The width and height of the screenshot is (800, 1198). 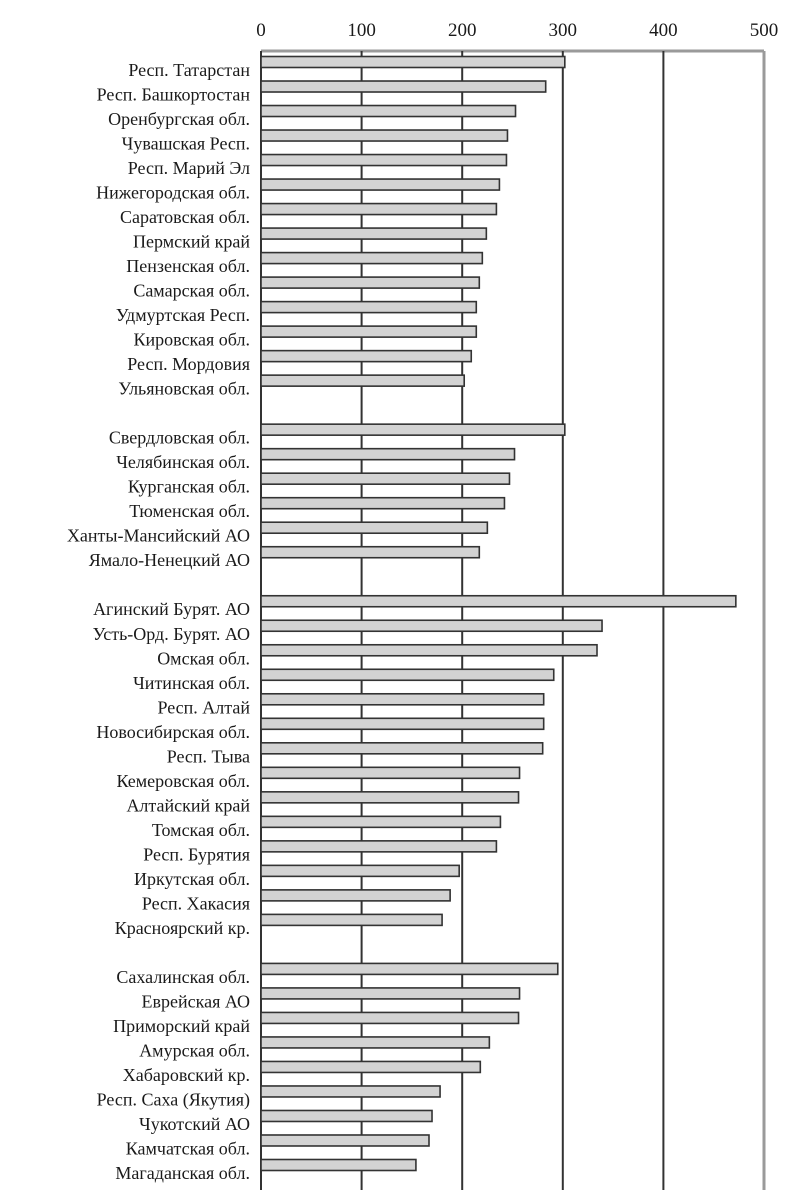 I want to click on category-label: Новосибирская обл., so click(x=173, y=732).